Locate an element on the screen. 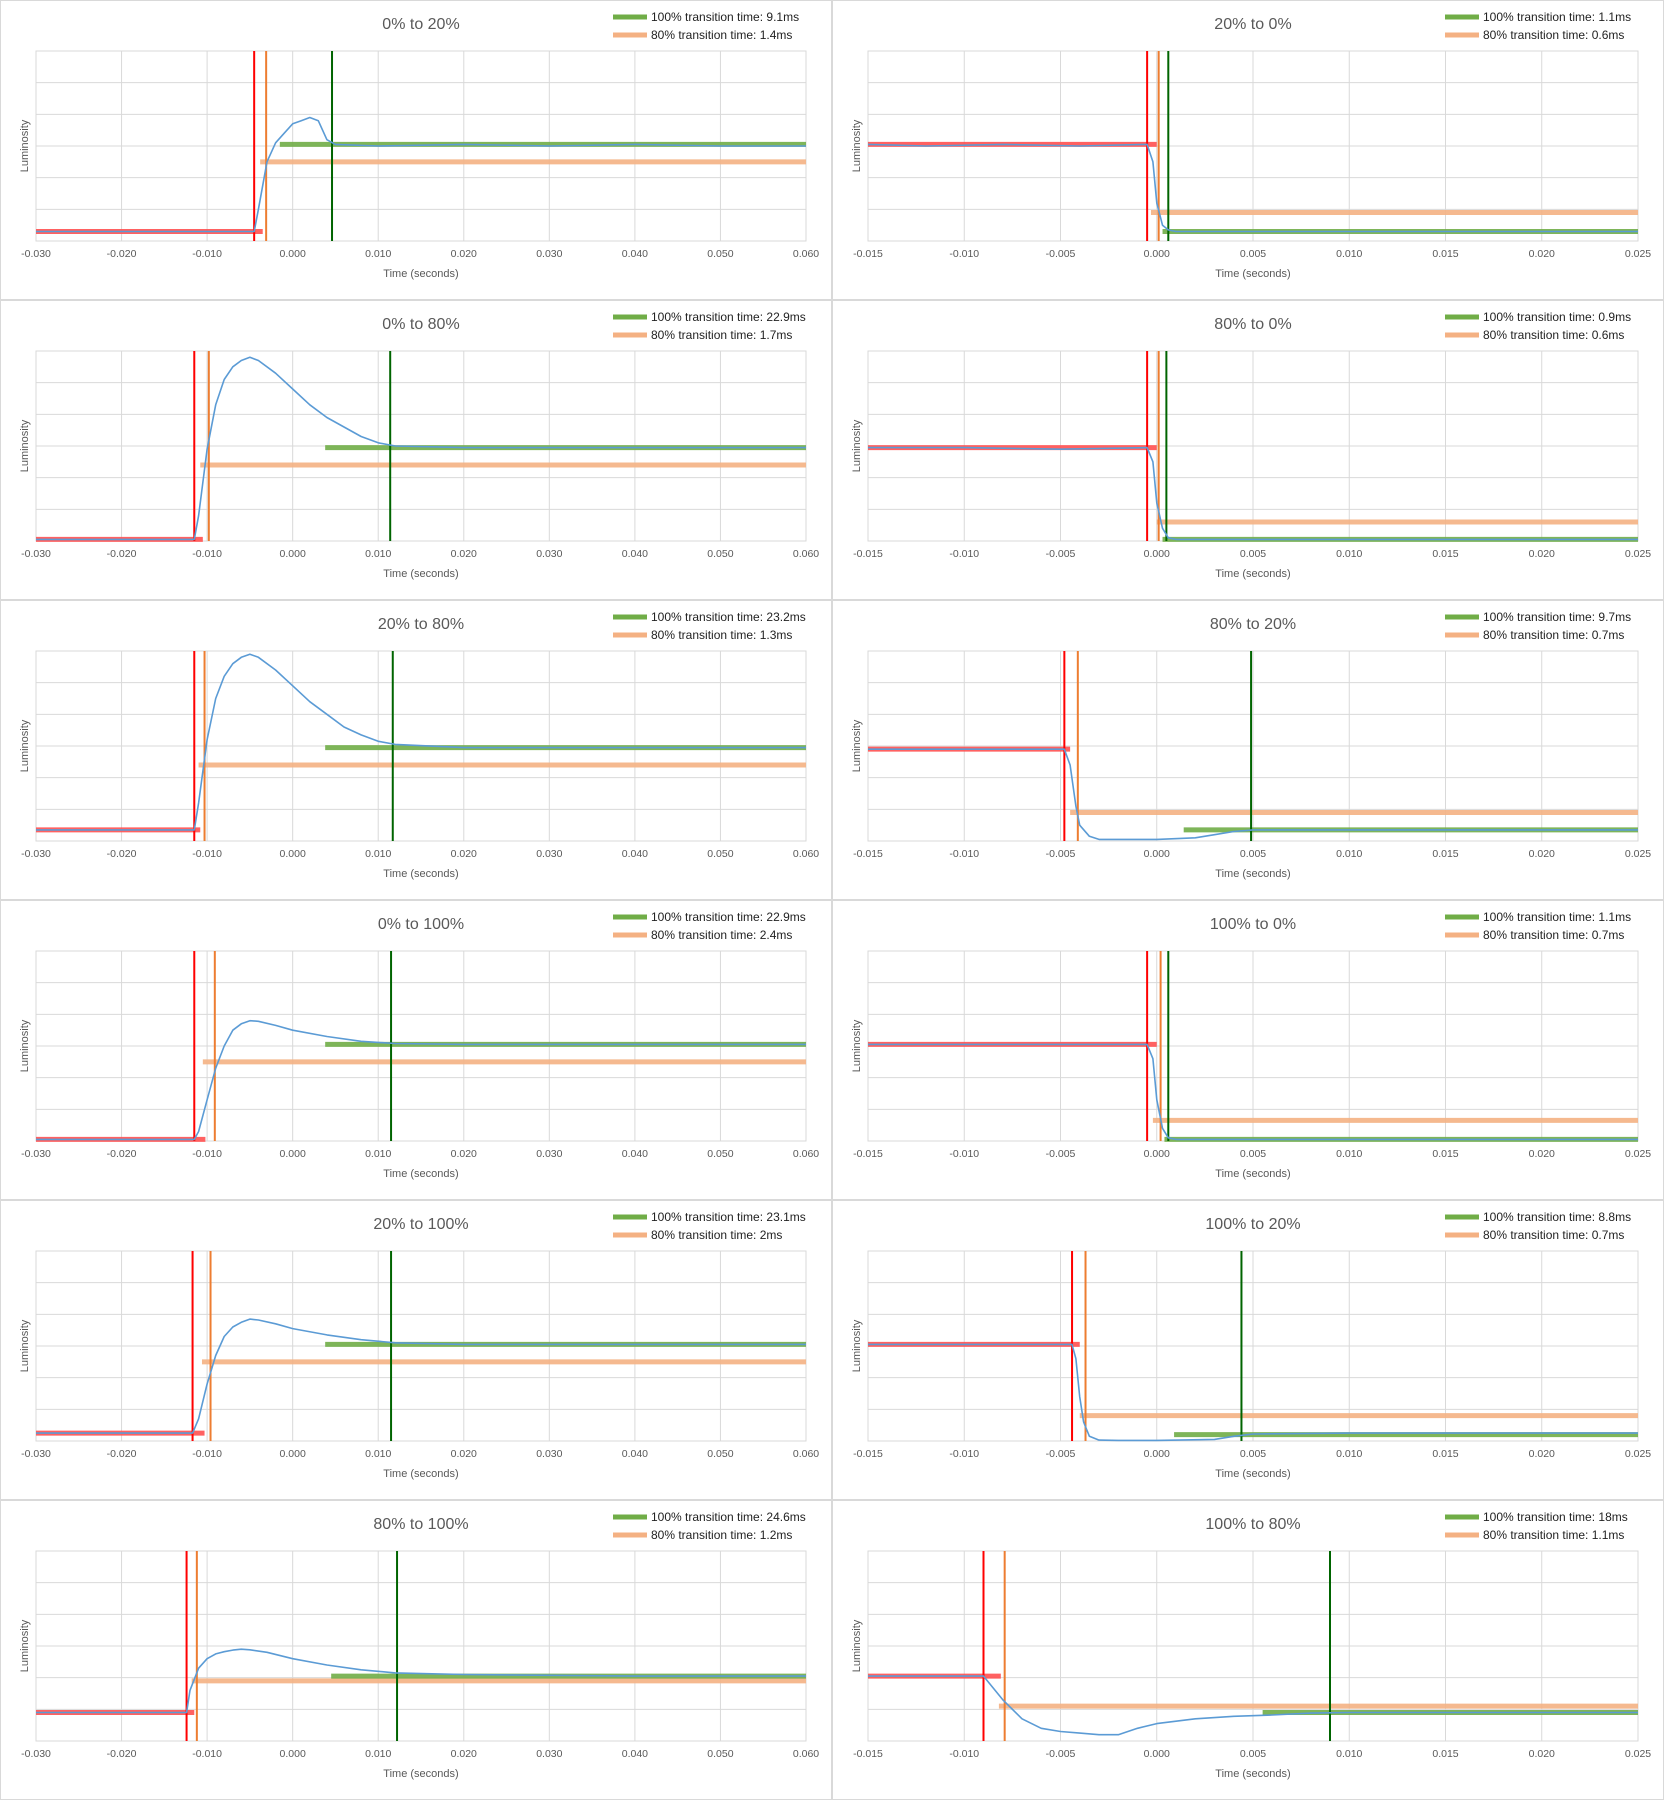  chart-title: 80% to 20% is located at coordinates (1253, 624).